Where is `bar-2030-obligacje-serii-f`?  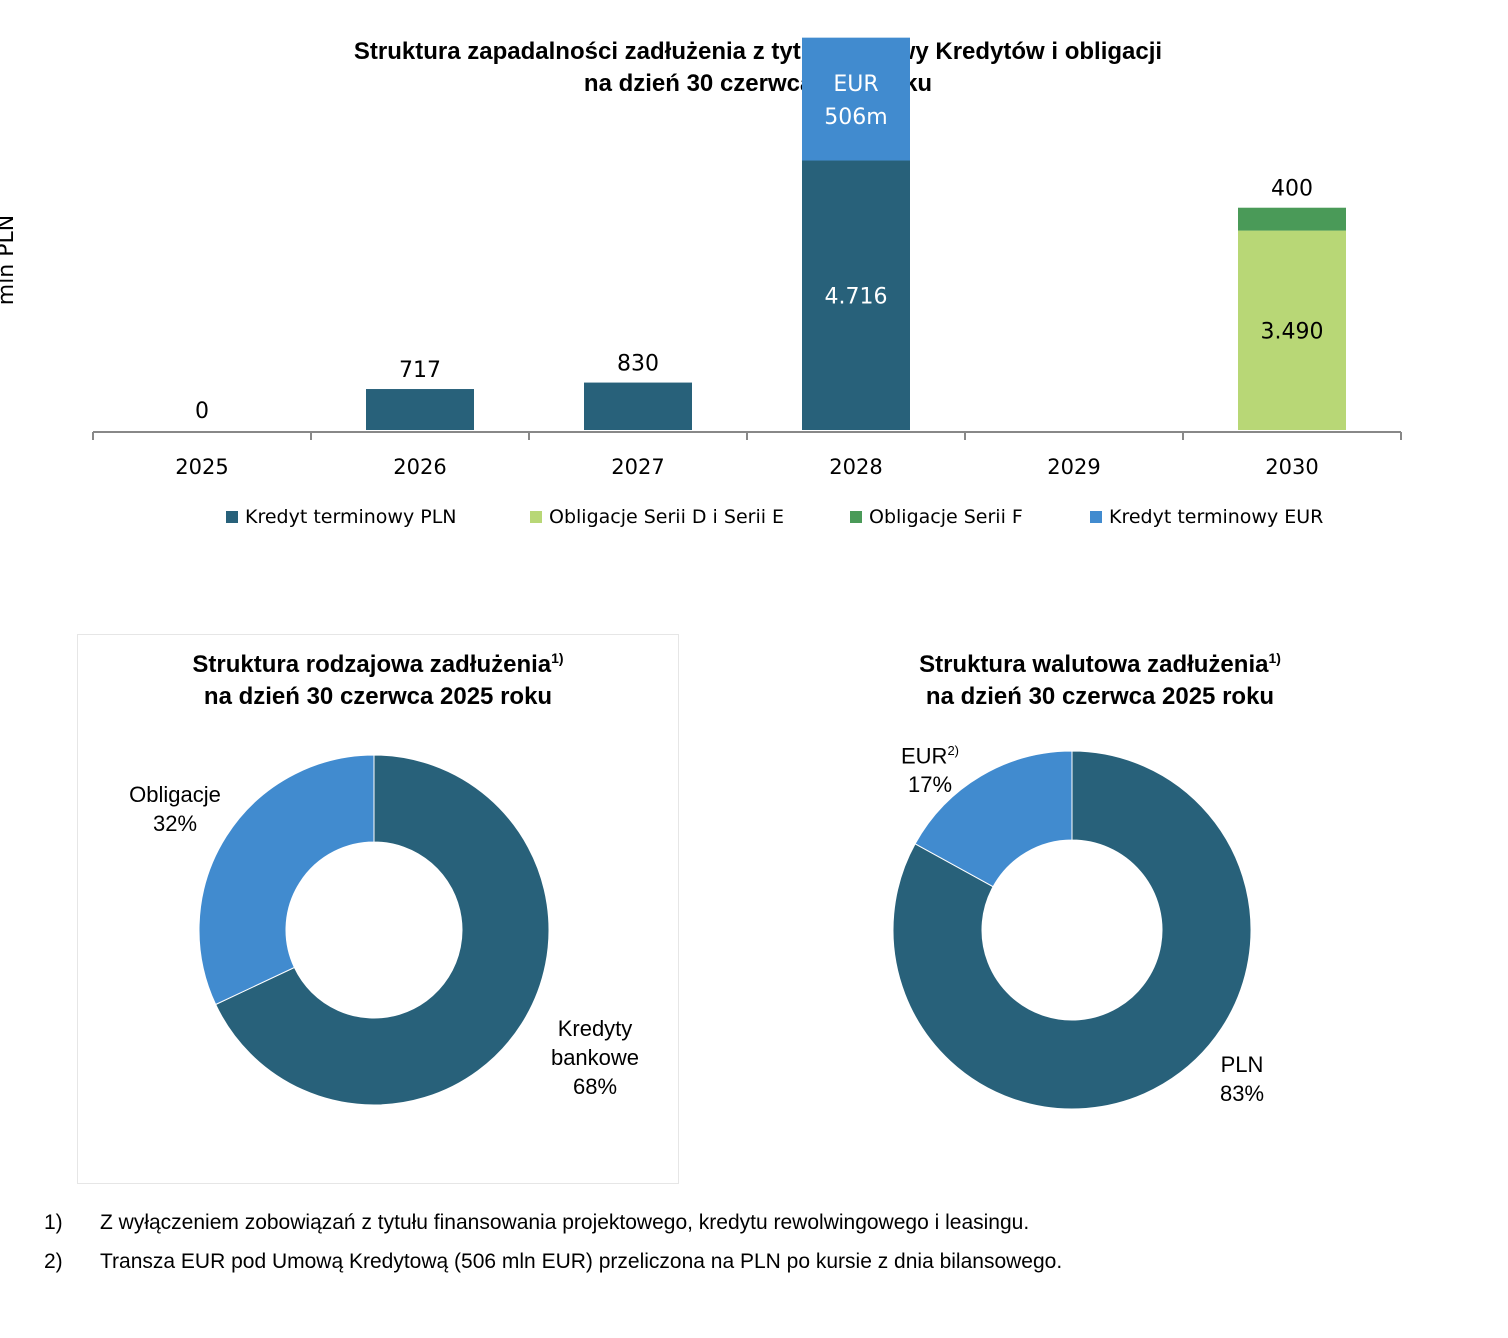 bar-2030-obligacje-serii-f is located at coordinates (1292, 219).